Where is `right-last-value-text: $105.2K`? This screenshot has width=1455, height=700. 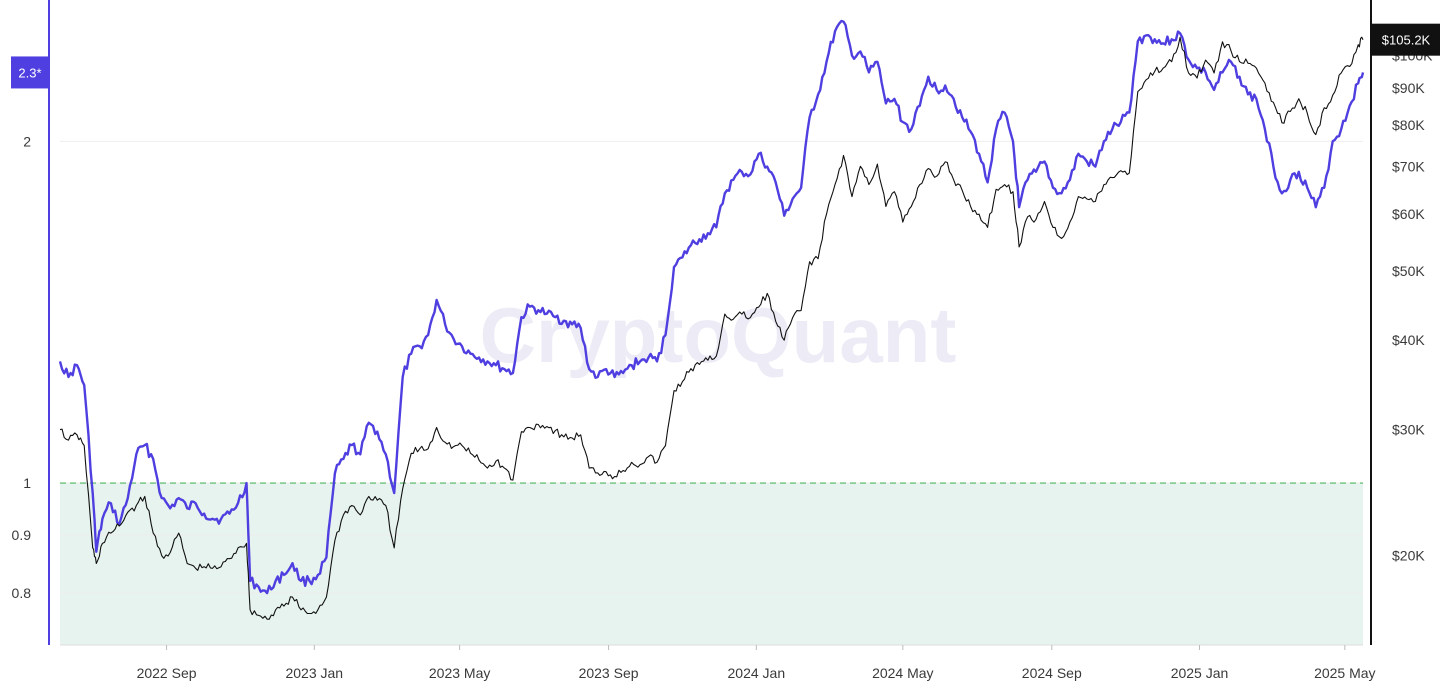 right-last-value-text: $105.2K is located at coordinates (1406, 40).